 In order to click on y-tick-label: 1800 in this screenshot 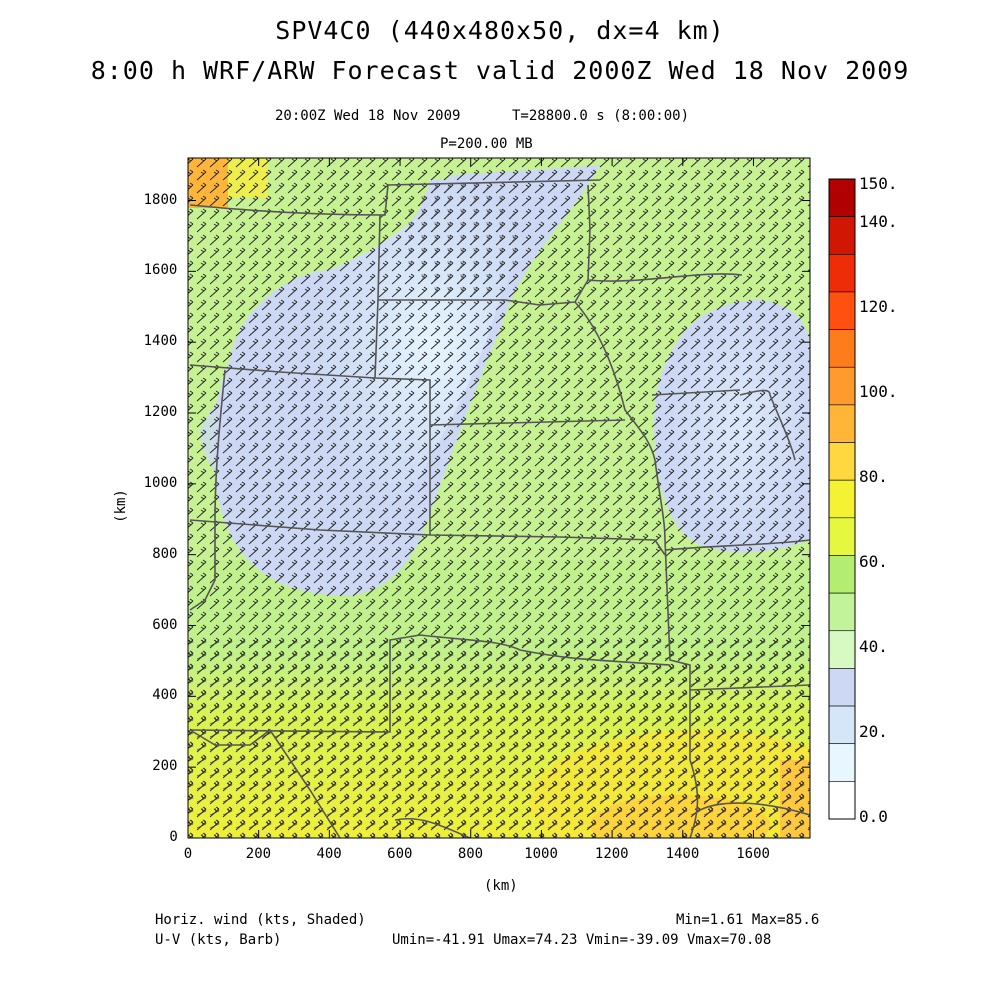, I will do `click(160, 199)`.